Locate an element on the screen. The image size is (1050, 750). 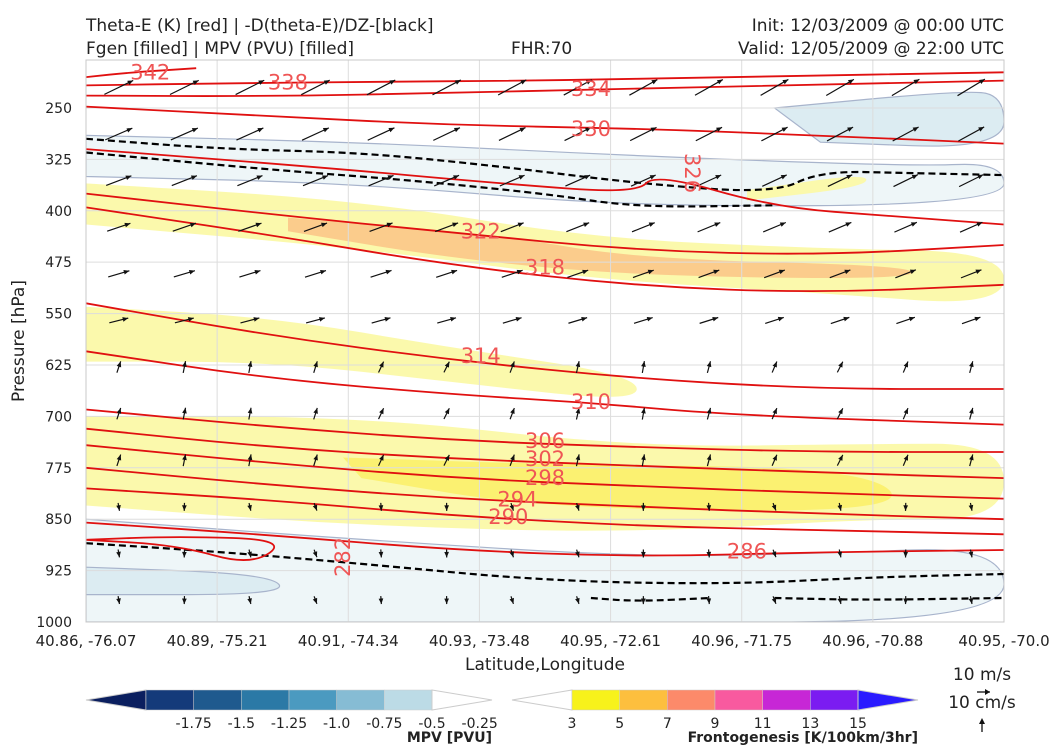
theta-e-label: 338 is located at coordinates (288, 83).